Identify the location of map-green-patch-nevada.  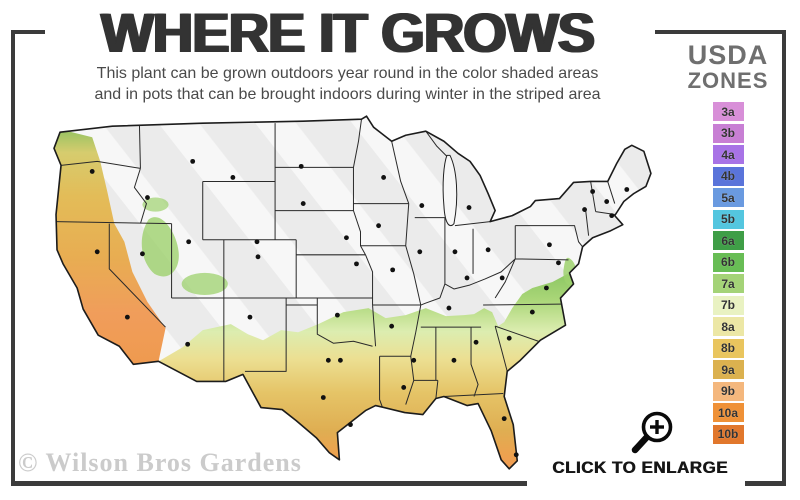
(160, 247).